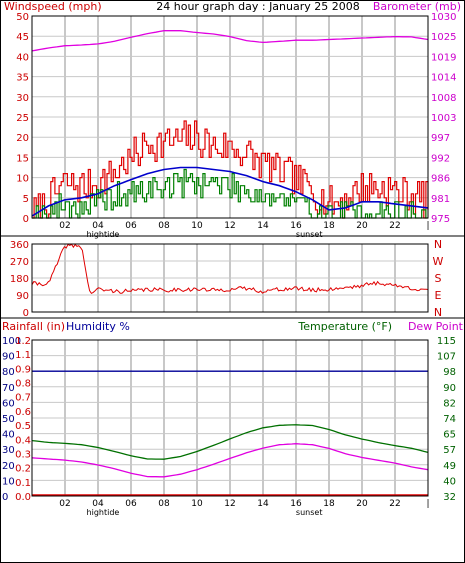 The image size is (465, 563). I want to click on windspeed-tick-label: 10, so click(22, 179).